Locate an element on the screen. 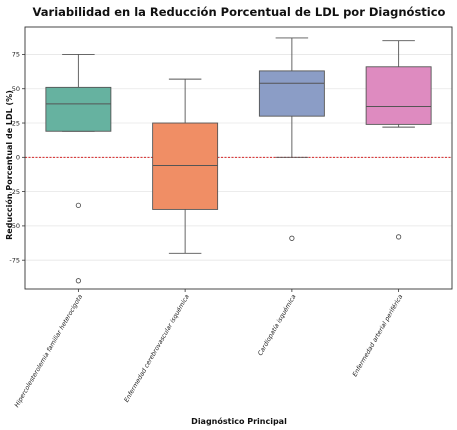  y-tick-label: 25 is located at coordinates (16, 123).